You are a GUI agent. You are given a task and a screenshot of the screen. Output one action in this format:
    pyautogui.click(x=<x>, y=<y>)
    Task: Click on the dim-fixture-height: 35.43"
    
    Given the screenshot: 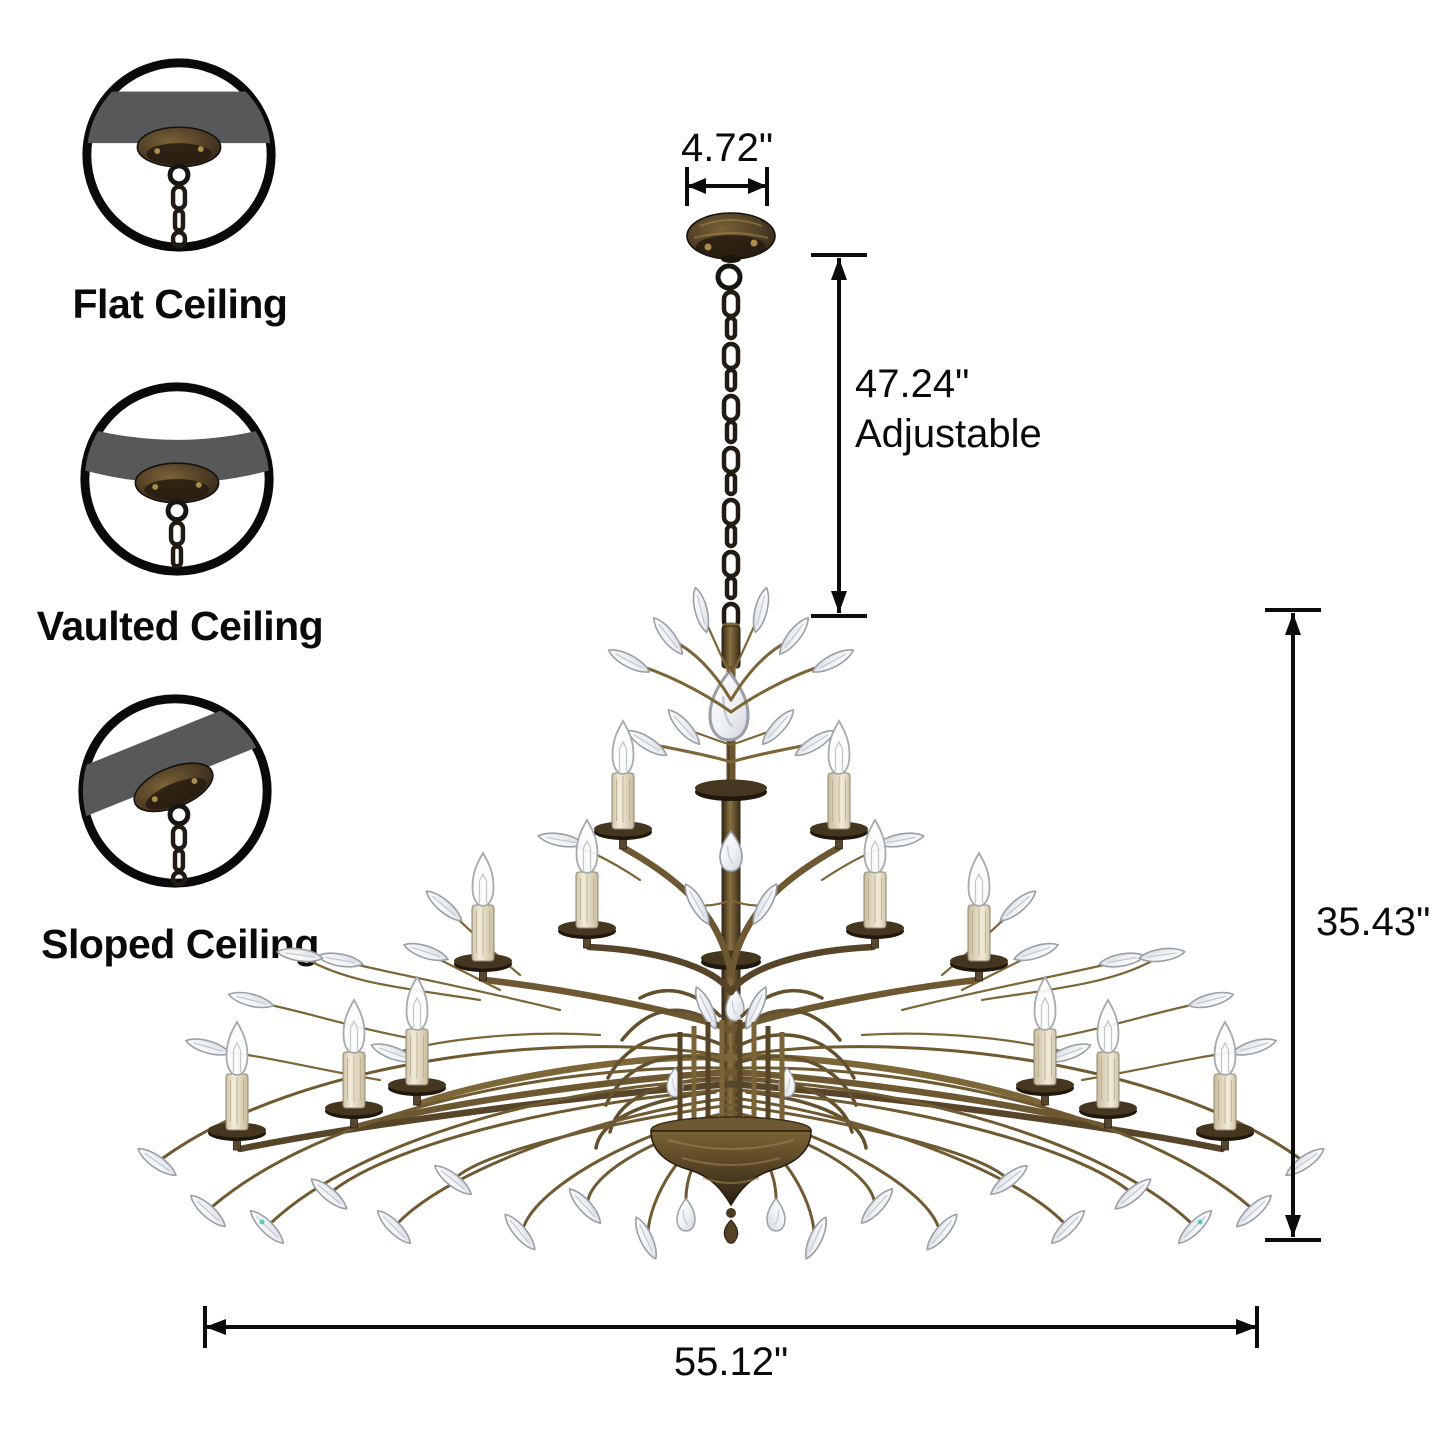 What is the action you would take?
    pyautogui.click(x=1373, y=922)
    